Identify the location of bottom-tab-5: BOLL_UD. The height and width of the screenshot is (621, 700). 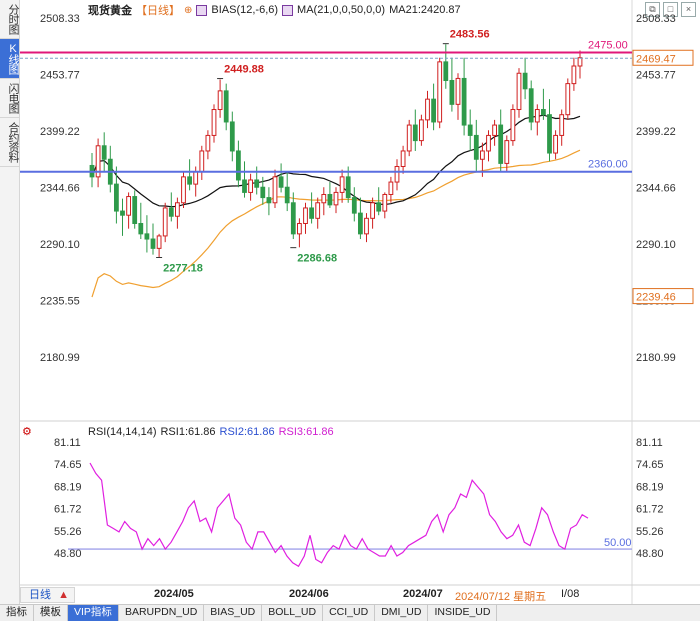
(293, 613).